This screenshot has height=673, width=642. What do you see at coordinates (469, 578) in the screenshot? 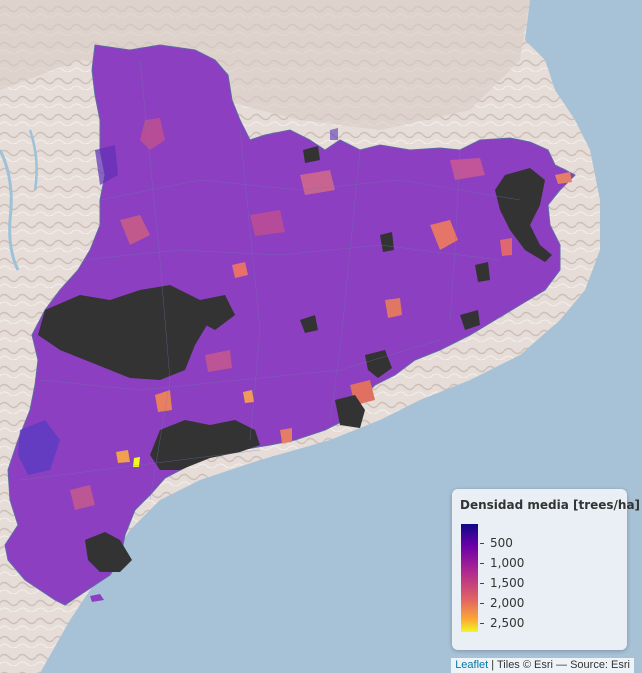
I see `legend-colorbar` at bounding box center [469, 578].